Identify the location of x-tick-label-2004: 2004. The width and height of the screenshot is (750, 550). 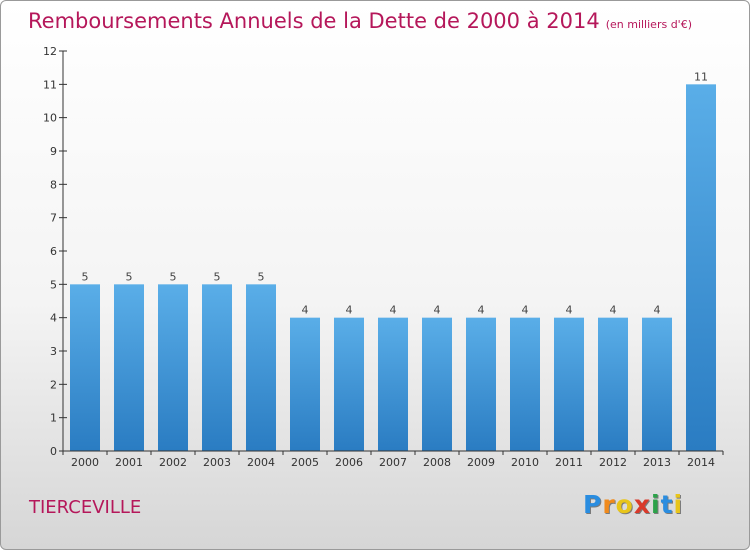
(261, 462).